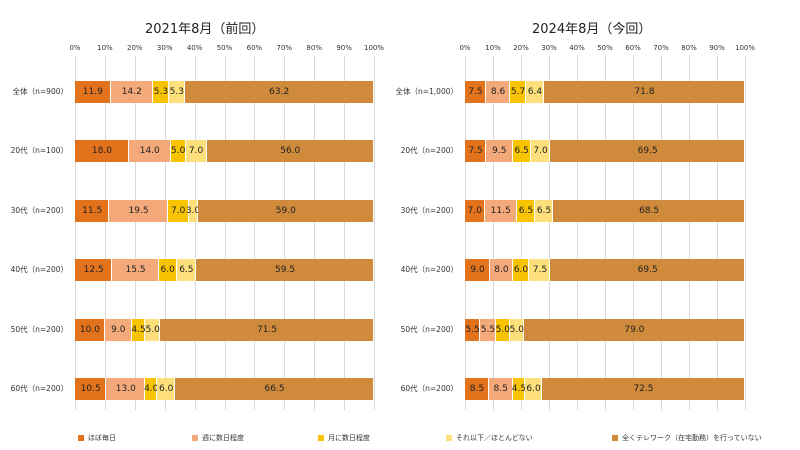 This screenshot has height=450, width=800. What do you see at coordinates (498, 92) in the screenshot?
I see `data-label: 8.6` at bounding box center [498, 92].